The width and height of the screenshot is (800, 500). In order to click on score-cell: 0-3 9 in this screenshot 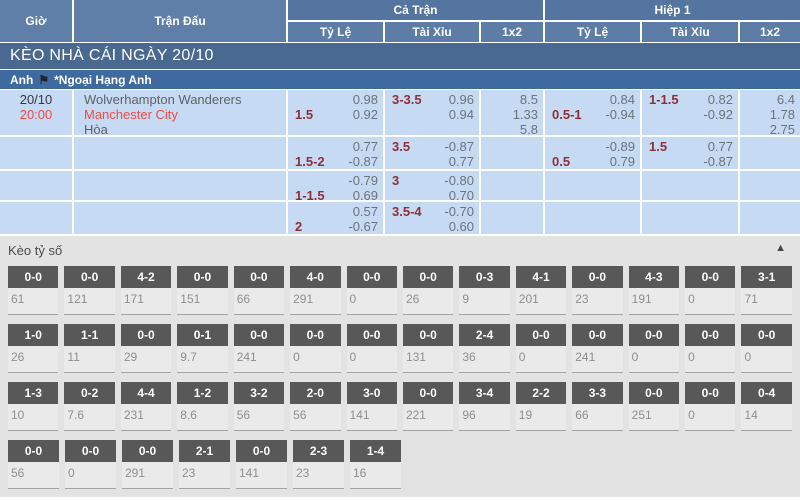, I will do `click(484, 290)`.